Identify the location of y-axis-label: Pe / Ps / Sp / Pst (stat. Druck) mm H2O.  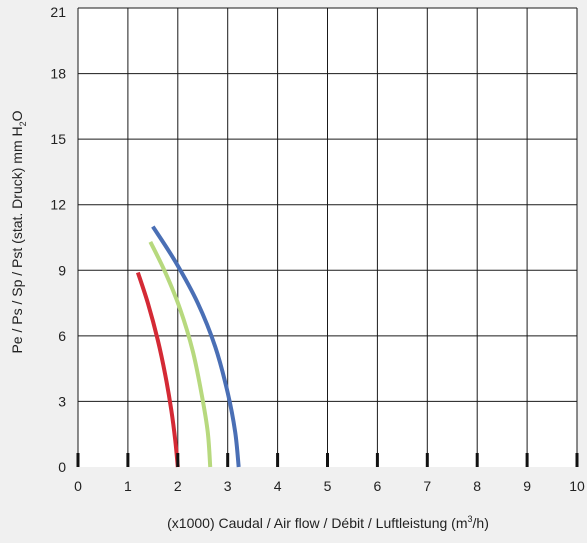
(18, 231).